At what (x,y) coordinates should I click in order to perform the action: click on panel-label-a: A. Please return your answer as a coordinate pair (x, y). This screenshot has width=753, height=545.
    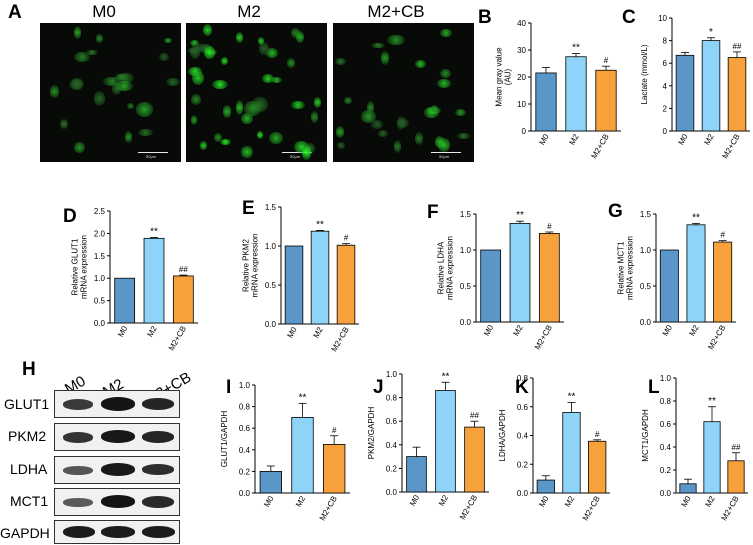
    Looking at the image, I should click on (15, 12).